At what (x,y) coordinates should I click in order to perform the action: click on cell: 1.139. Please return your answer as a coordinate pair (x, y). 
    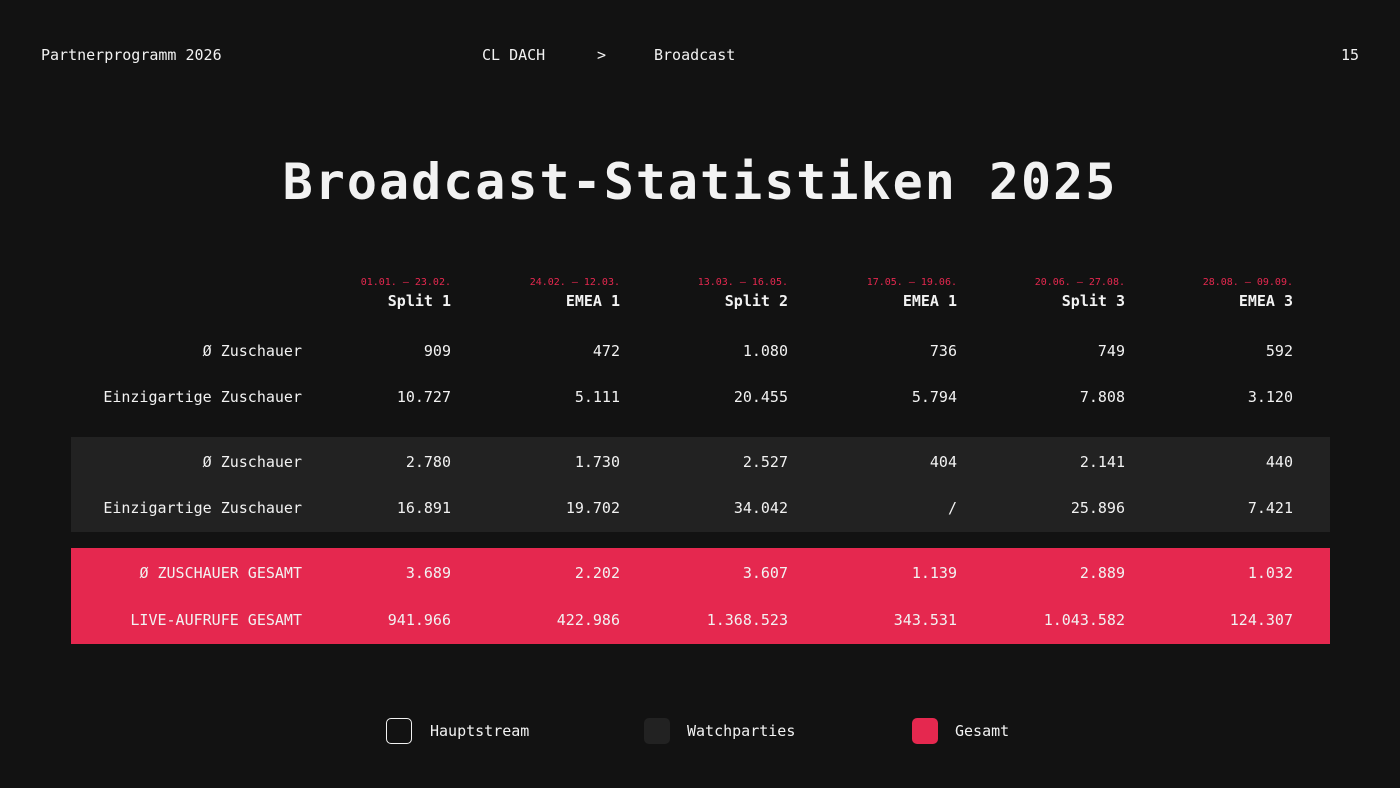
    Looking at the image, I should click on (934, 573).